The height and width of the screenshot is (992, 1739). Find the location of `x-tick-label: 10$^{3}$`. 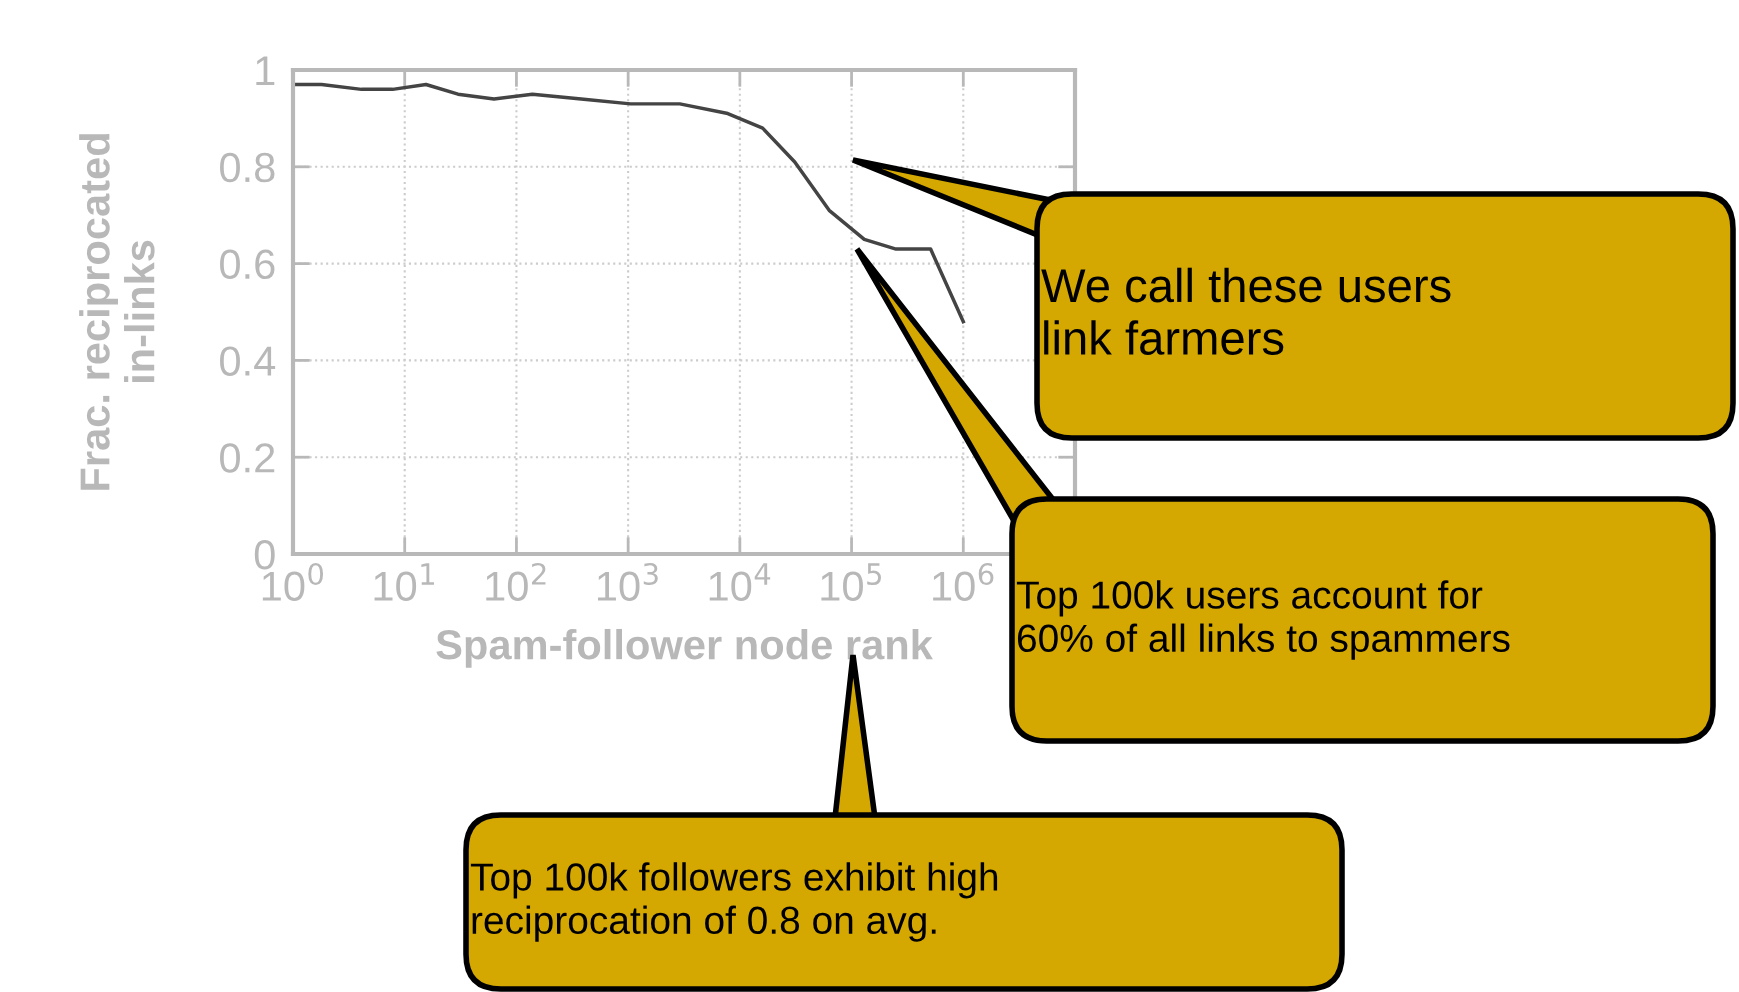

x-tick-label: 10$^{3}$ is located at coordinates (627, 581).